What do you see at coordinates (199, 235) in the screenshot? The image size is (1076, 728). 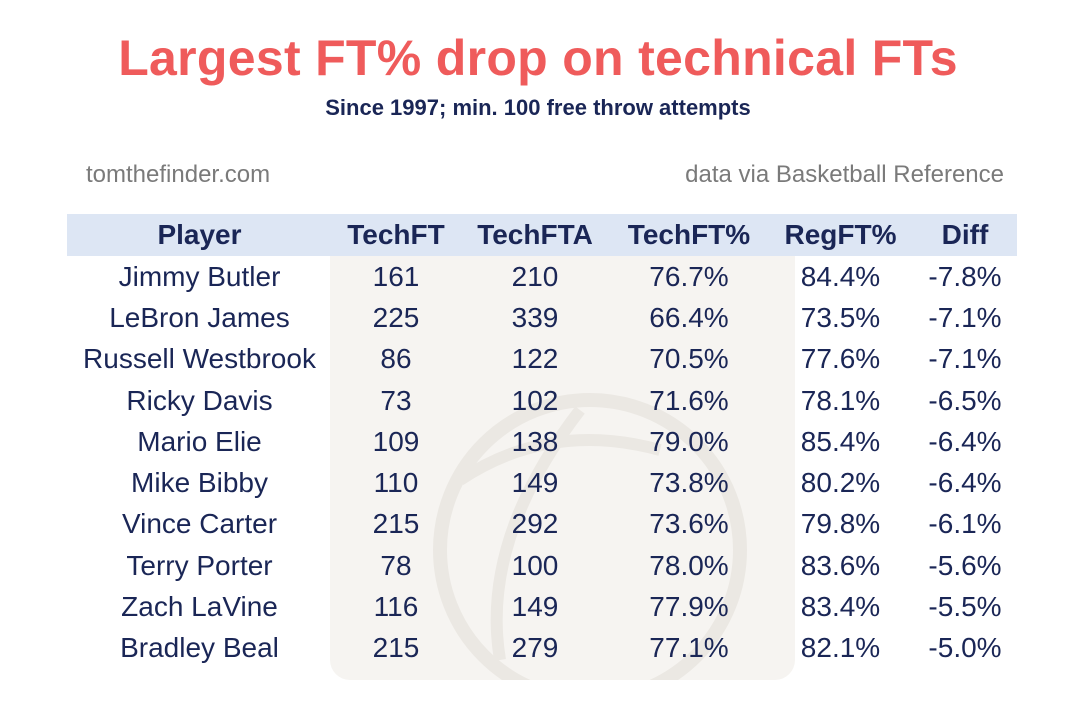 I see `header-player: Player` at bounding box center [199, 235].